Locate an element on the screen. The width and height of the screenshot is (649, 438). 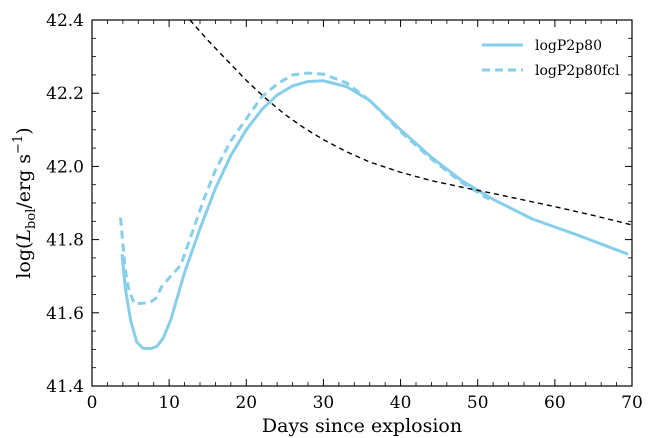
x-tick-label: 0 is located at coordinates (92, 403).